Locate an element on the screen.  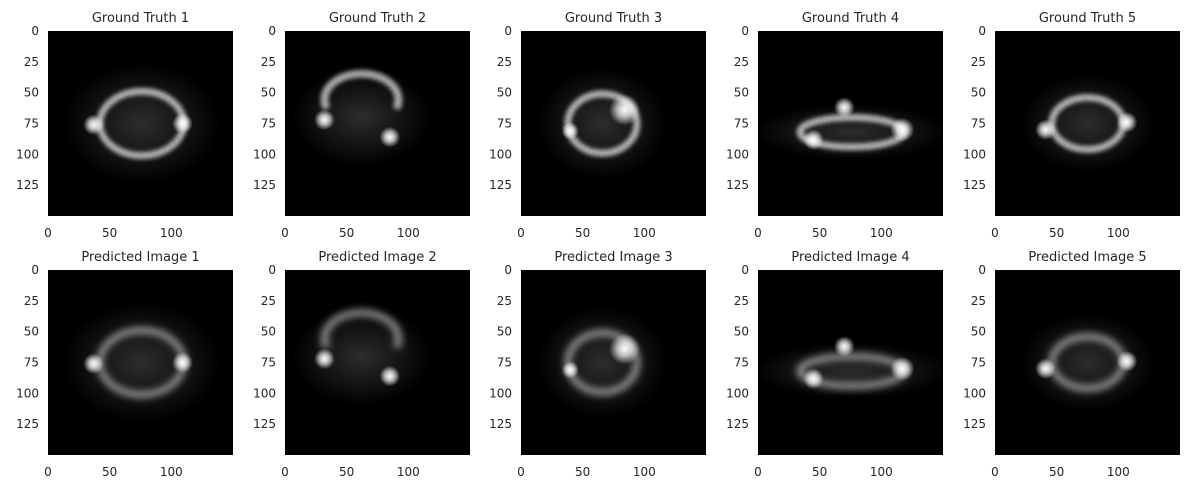
panel-ground-truth-4: Ground Truth 4 0 25 50 75 100 125 0 50 100 is located at coordinates (834, 125).